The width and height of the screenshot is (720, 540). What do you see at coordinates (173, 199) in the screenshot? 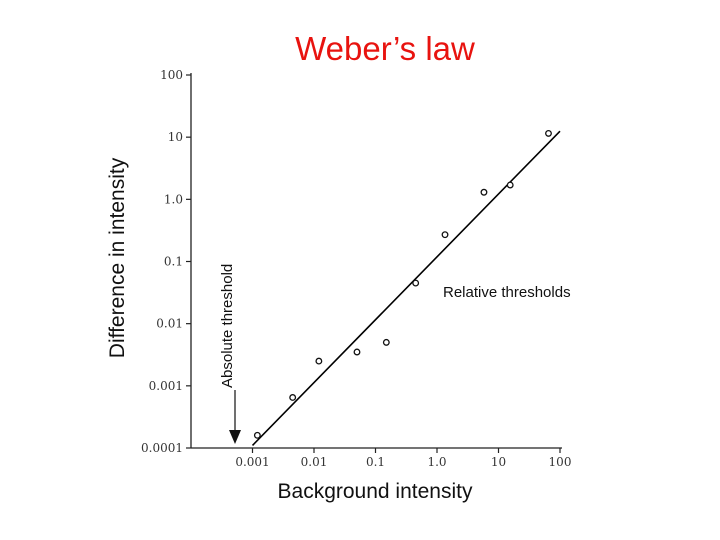
I see `y-tick-label: 1.0` at bounding box center [173, 199].